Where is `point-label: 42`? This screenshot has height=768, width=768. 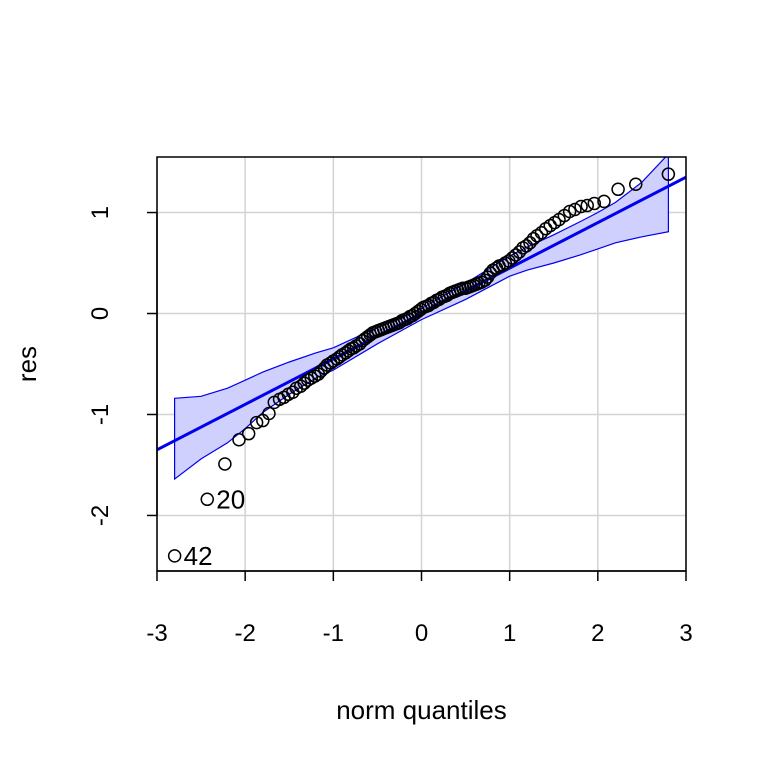
point-label: 42 is located at coordinates (198, 556).